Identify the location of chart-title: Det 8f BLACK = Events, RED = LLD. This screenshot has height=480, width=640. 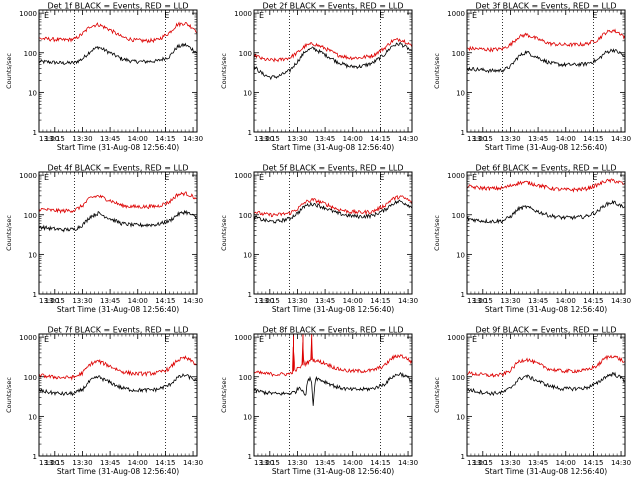
(332, 330).